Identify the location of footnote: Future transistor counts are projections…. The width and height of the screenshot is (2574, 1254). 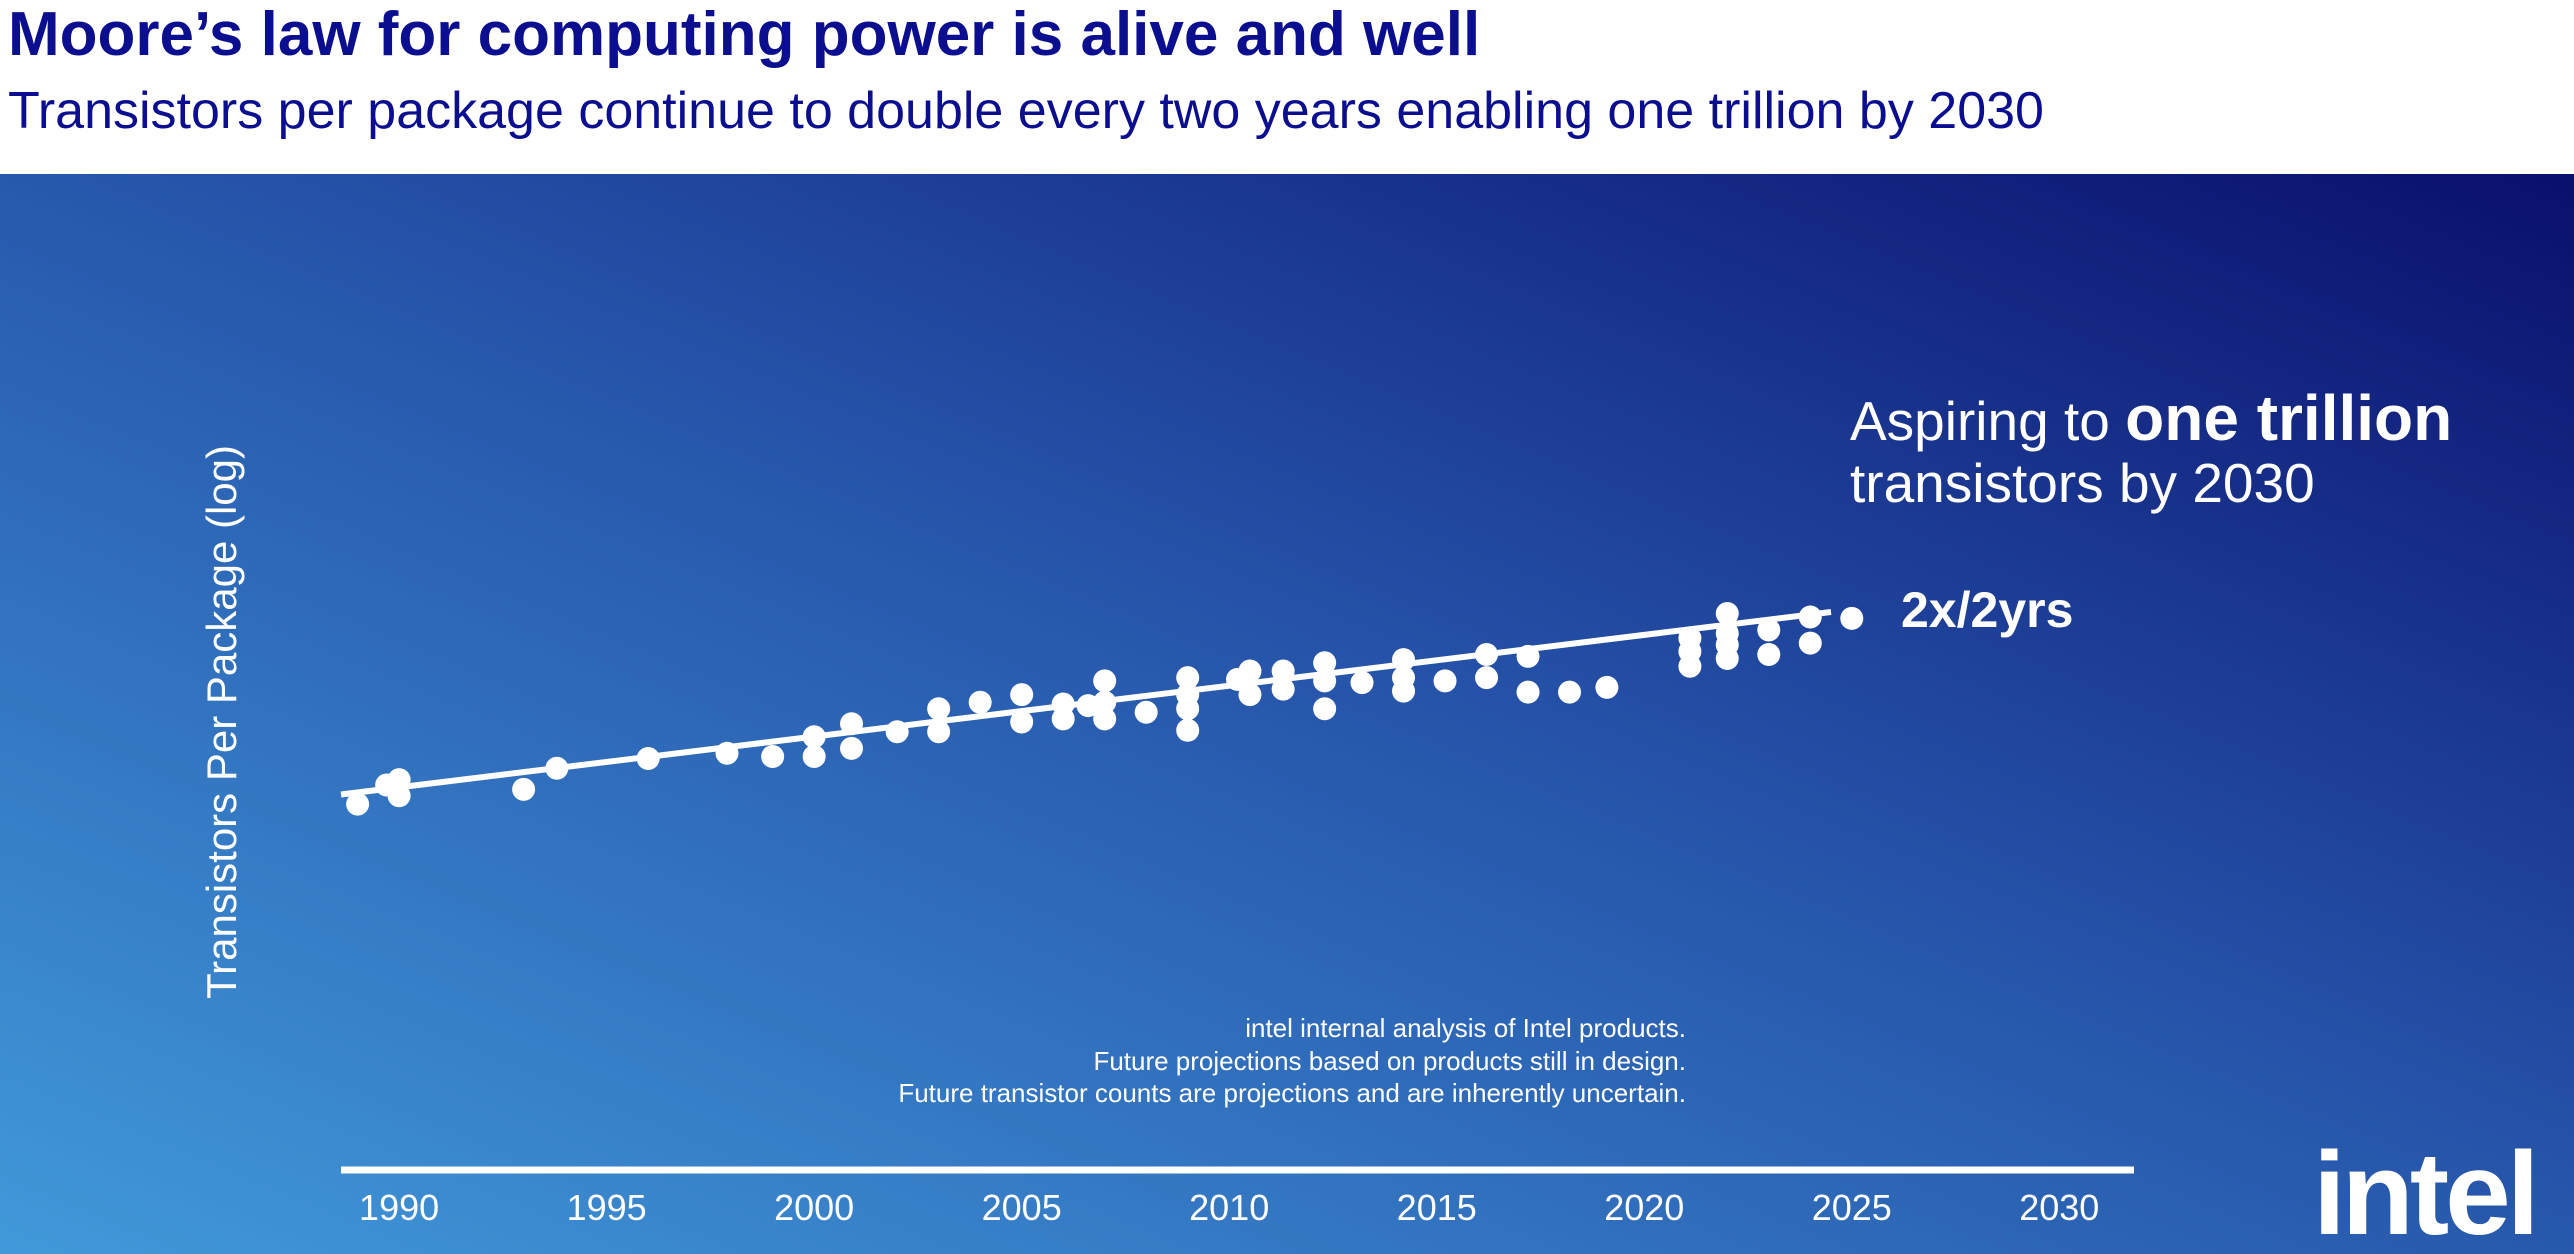
(1292, 1093).